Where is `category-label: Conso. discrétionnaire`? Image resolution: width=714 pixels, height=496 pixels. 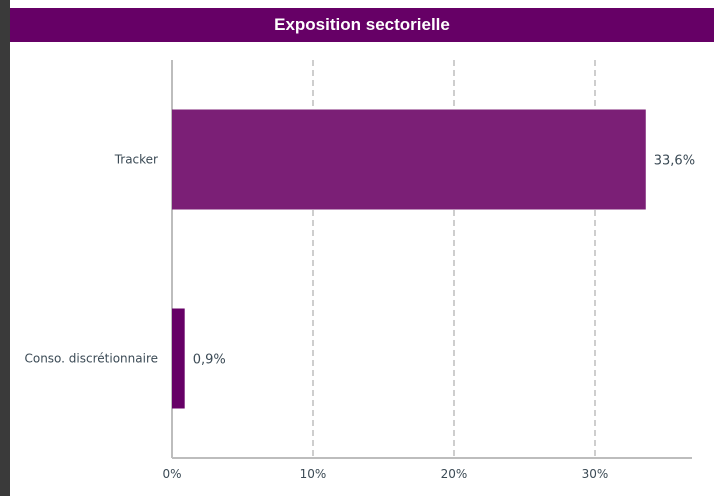 category-label: Conso. discrétionnaire is located at coordinates (91, 359).